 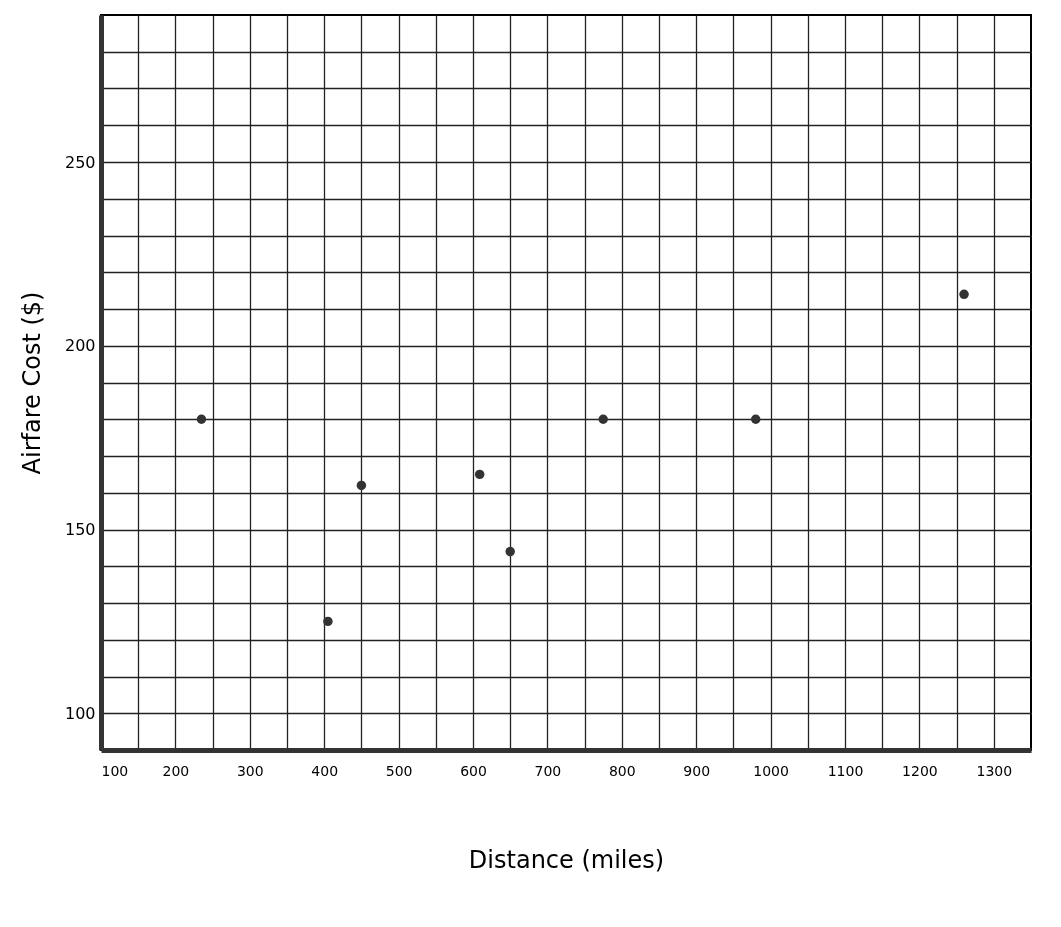 What do you see at coordinates (994, 770) in the screenshot?
I see `x-tick-label: 1300` at bounding box center [994, 770].